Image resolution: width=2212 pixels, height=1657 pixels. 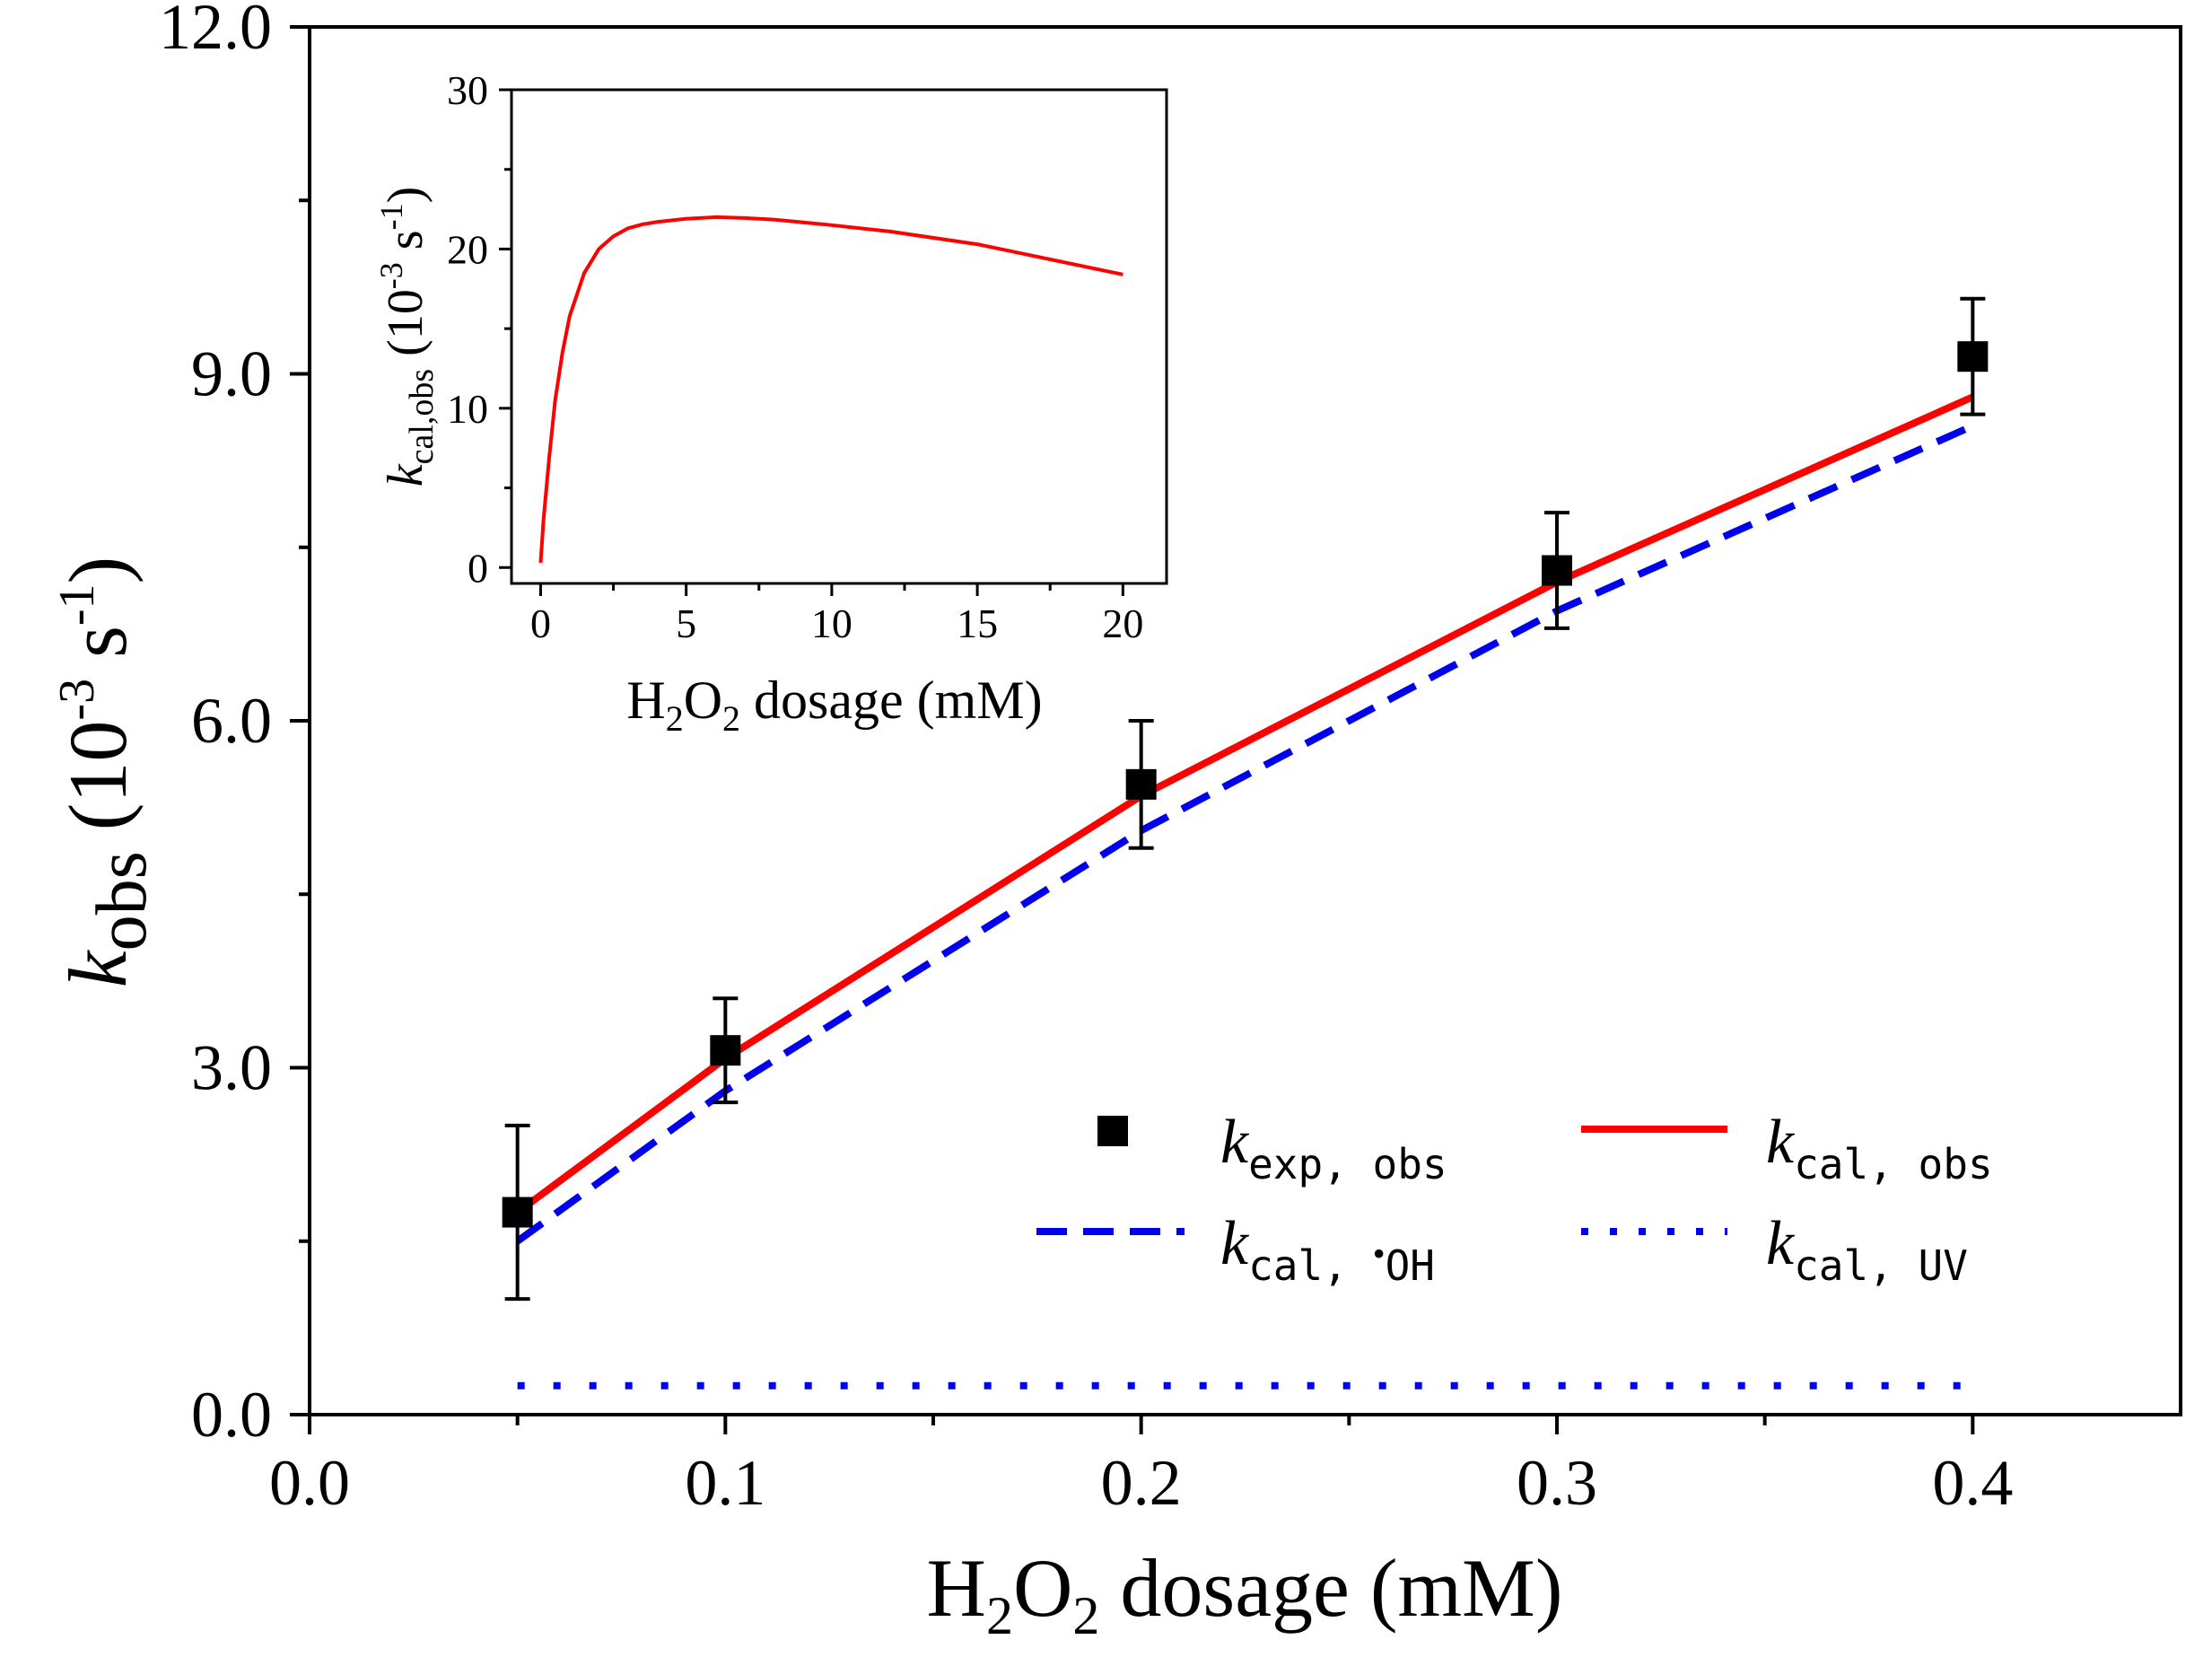 What do you see at coordinates (468, 90) in the screenshot?
I see `inset-y-tick-label: 30` at bounding box center [468, 90].